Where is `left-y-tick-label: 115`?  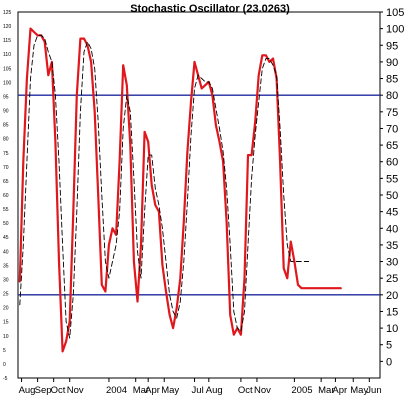 left-y-tick-label: 115 is located at coordinates (7, 41).